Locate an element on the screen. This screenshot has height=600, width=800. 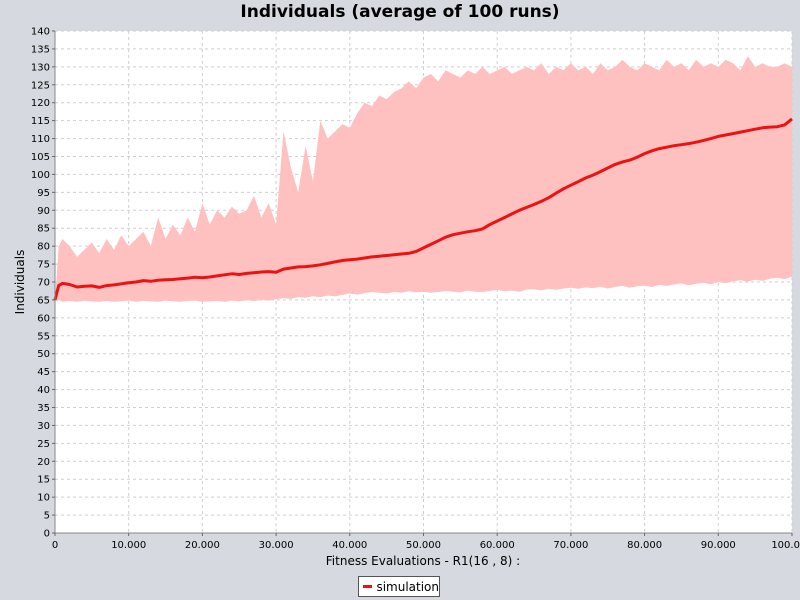
y-tick-label: 55 is located at coordinates (43, 336).